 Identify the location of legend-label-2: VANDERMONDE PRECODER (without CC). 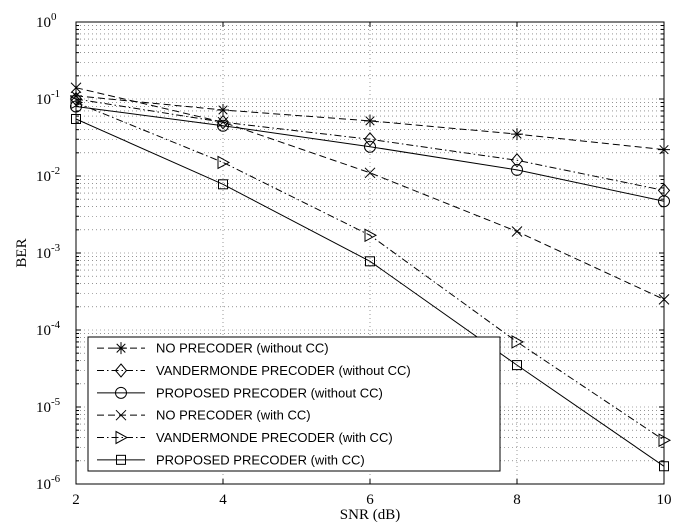
(283, 370).